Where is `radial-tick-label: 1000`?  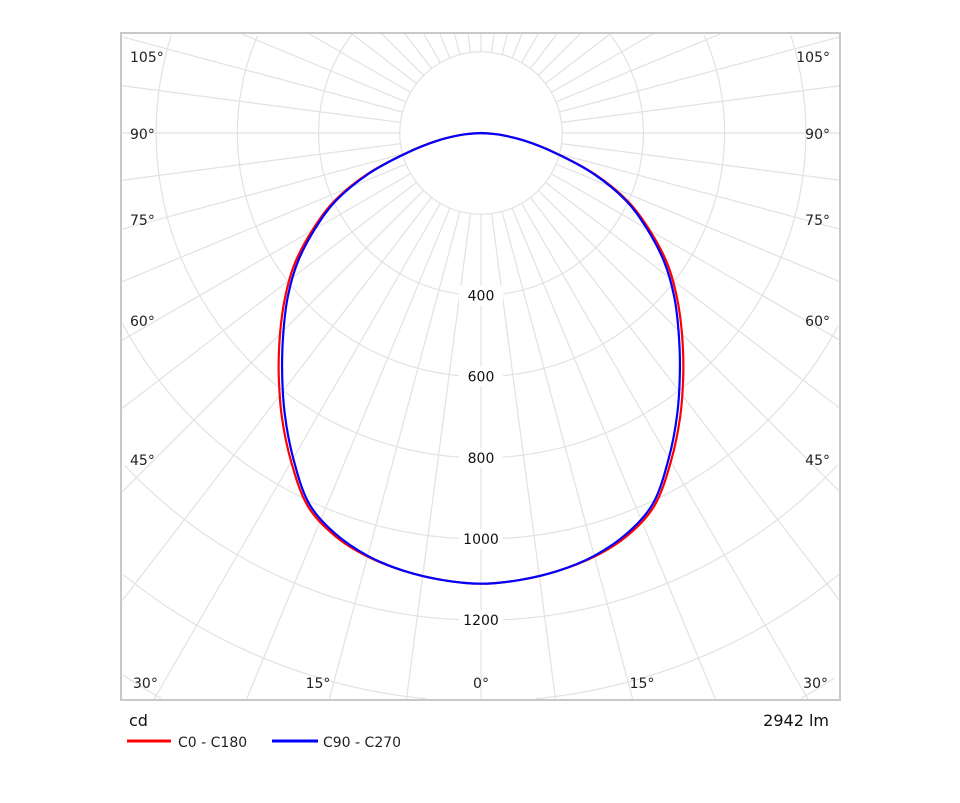
radial-tick-label: 1000 is located at coordinates (481, 540).